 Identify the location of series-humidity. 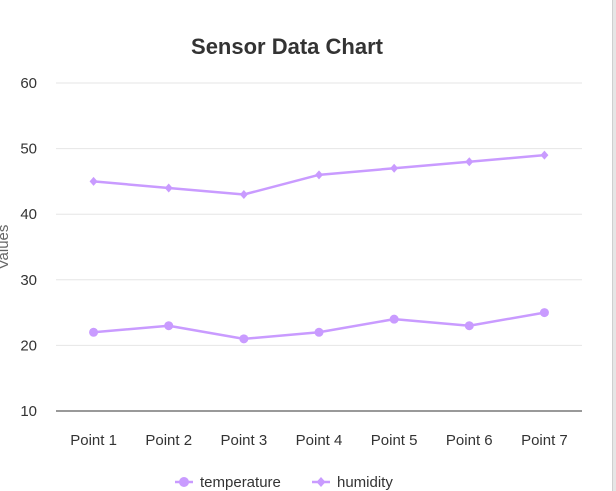
(319, 175).